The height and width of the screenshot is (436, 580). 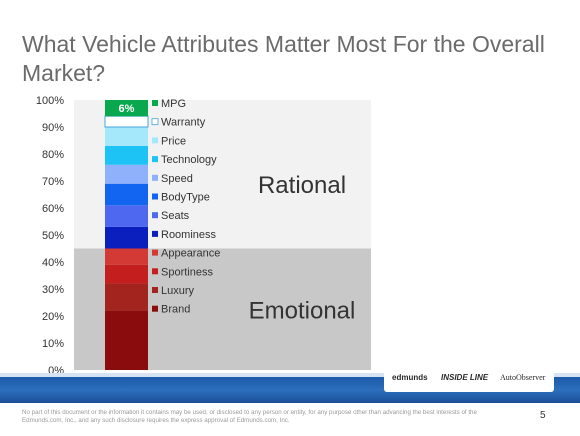 I want to click on legend-label-brand: Brand, so click(x=175, y=310).